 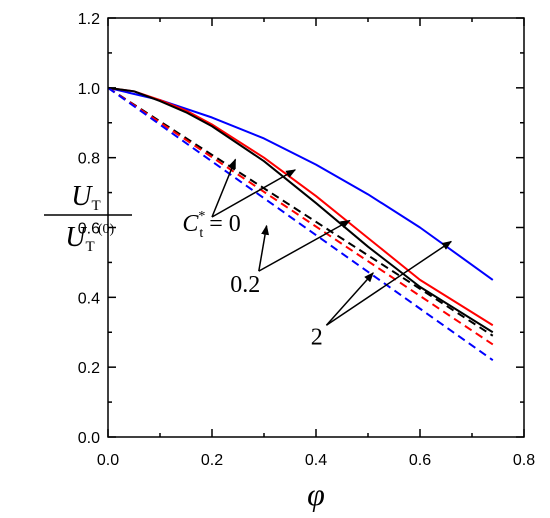 What do you see at coordinates (317, 337) in the screenshot?
I see `annotation-label-3: 2` at bounding box center [317, 337].